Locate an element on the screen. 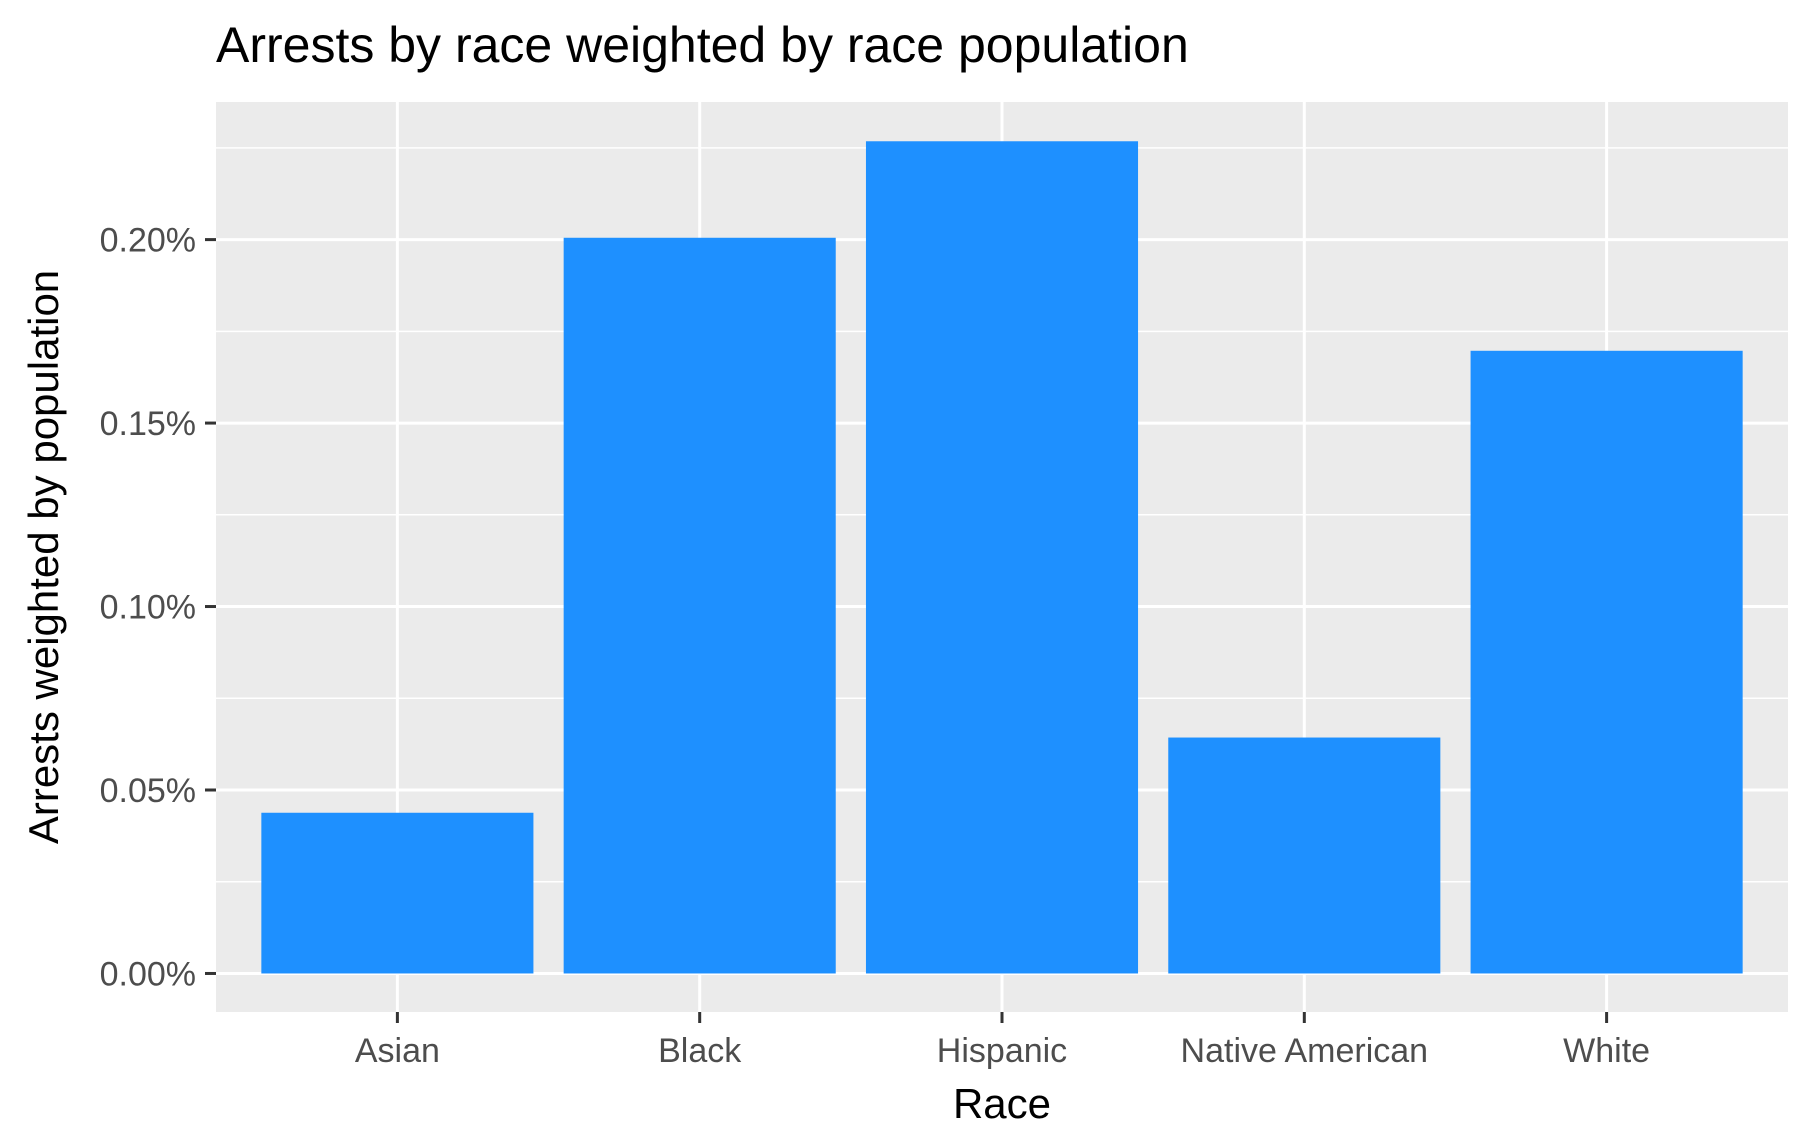 Image resolution: width=1803 pixels, height=1137 pixels. y-tick-label: 0.05% is located at coordinates (148, 791).